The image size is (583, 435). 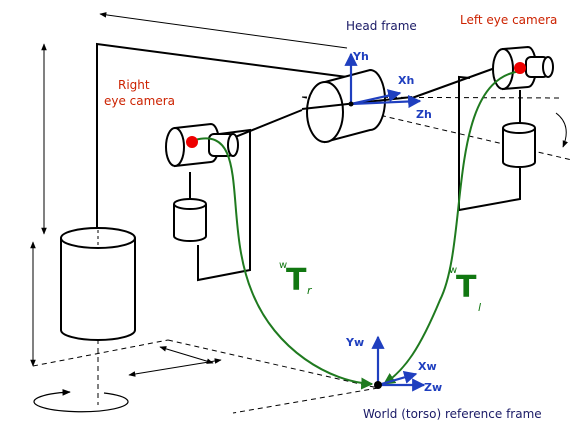 I want to click on right-eye-camera-center-dot, so click(x=192, y=142).